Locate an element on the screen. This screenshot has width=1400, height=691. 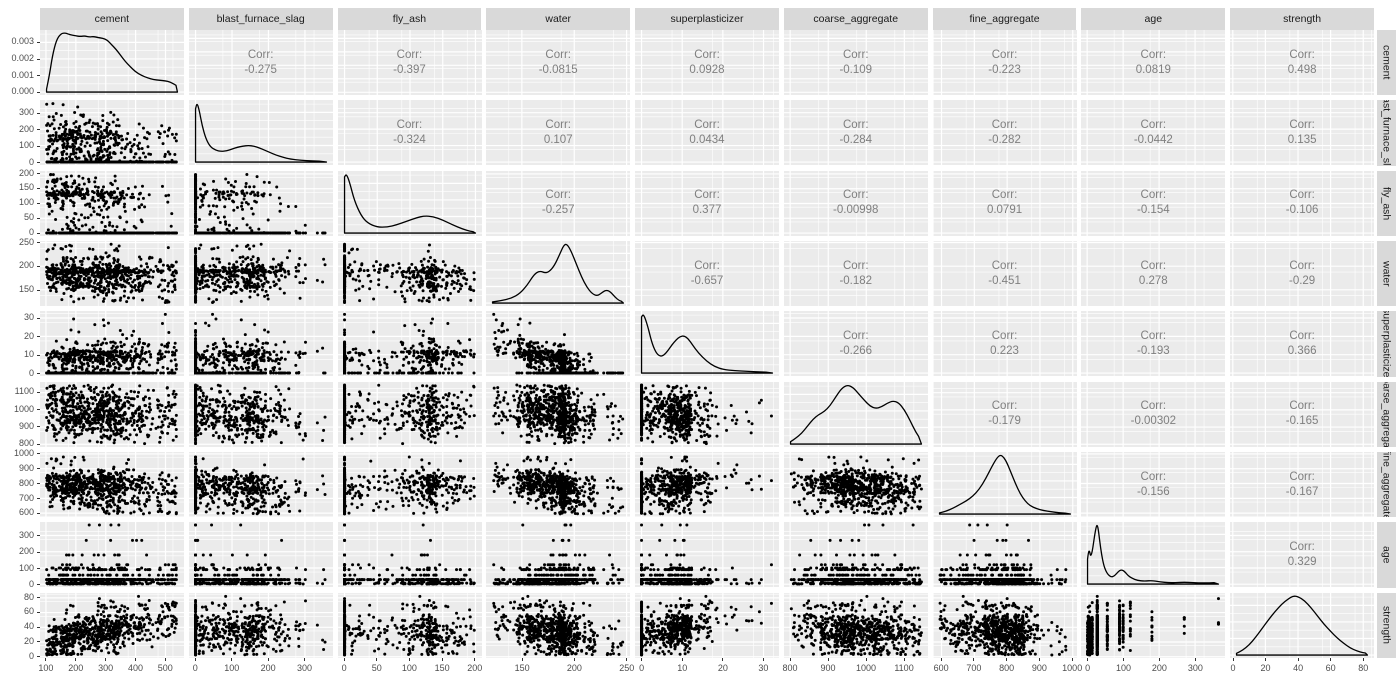
row-strip-coarse_aggregate: coarse_aggregate is located at coordinates (1386, 414).